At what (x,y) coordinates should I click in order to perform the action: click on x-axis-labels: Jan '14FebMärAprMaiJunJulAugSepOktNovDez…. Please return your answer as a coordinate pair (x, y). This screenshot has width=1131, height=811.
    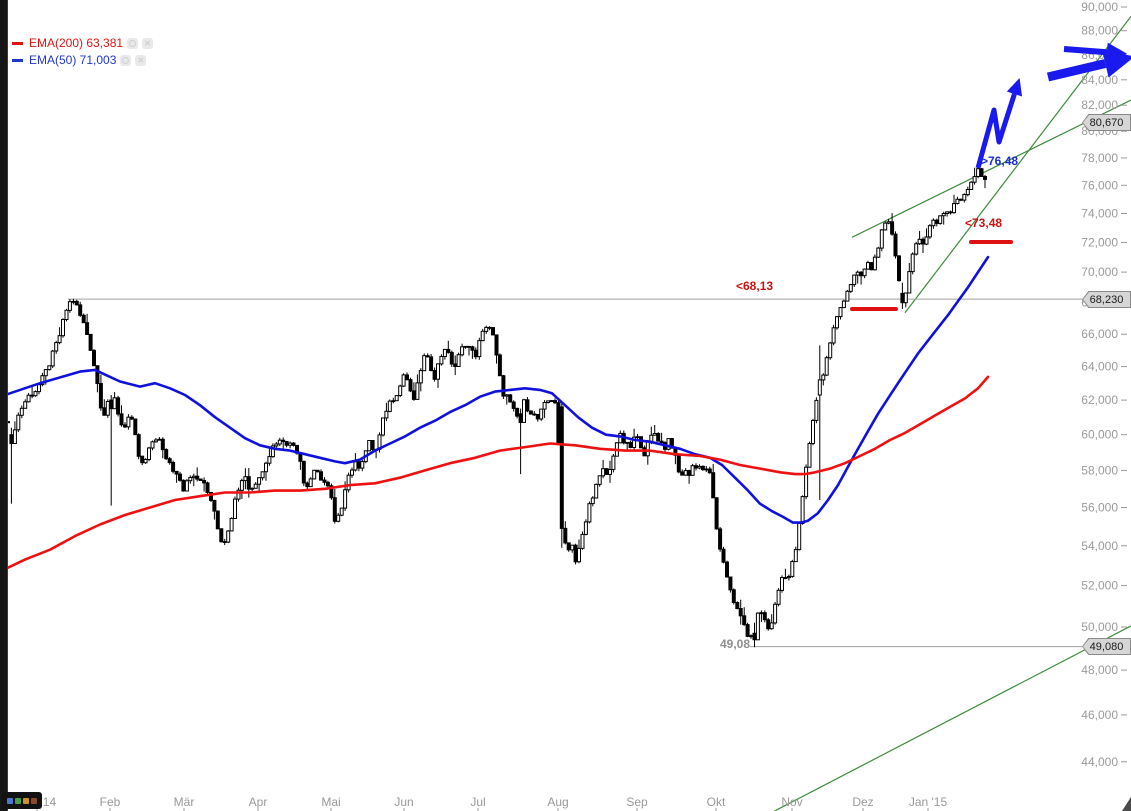
    Looking at the image, I should click on (483, 803).